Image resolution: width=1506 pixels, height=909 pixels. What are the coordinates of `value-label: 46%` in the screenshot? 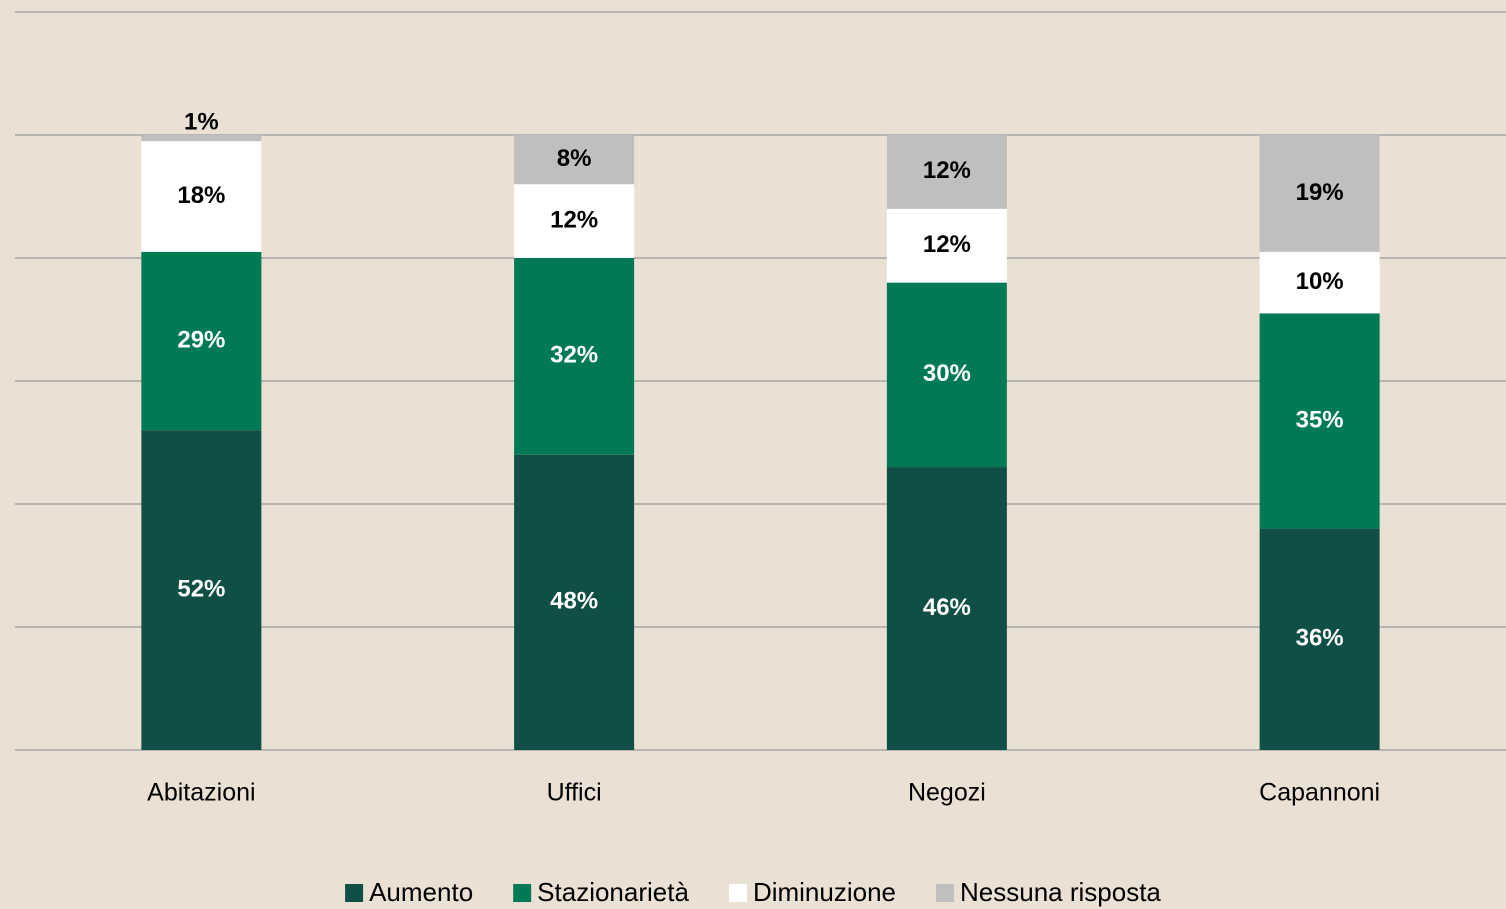 It's located at (947, 607).